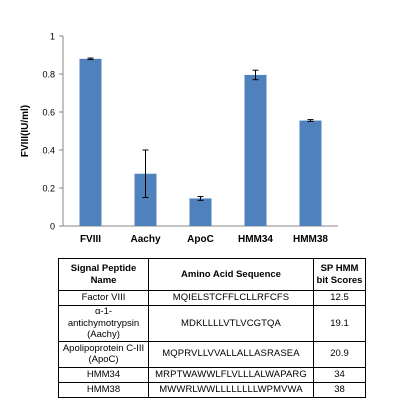 The image size is (400, 420). I want to click on header-sp-hmm-bit-scores: SP HMM bit Scores, so click(339, 274).